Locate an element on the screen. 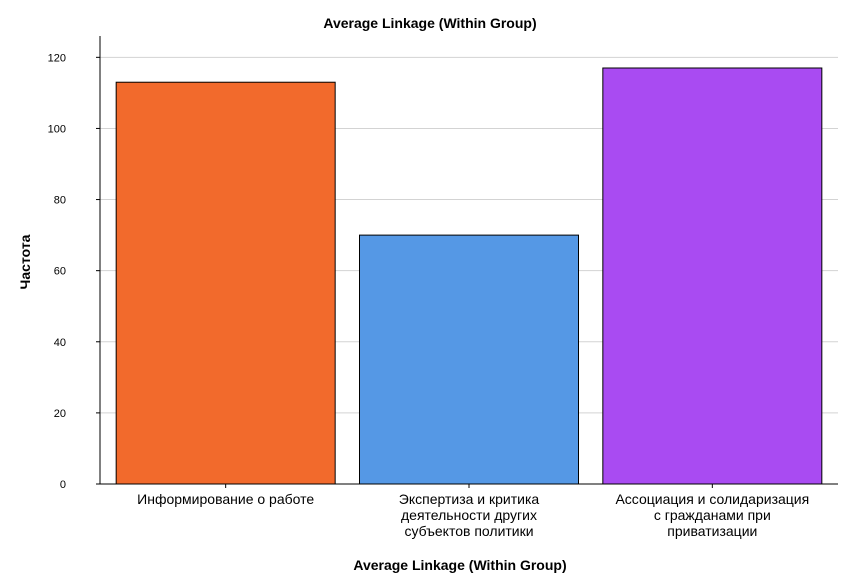 This screenshot has width=860, height=588. x-category-label-line: Экспертиза и критика is located at coordinates (469, 499).